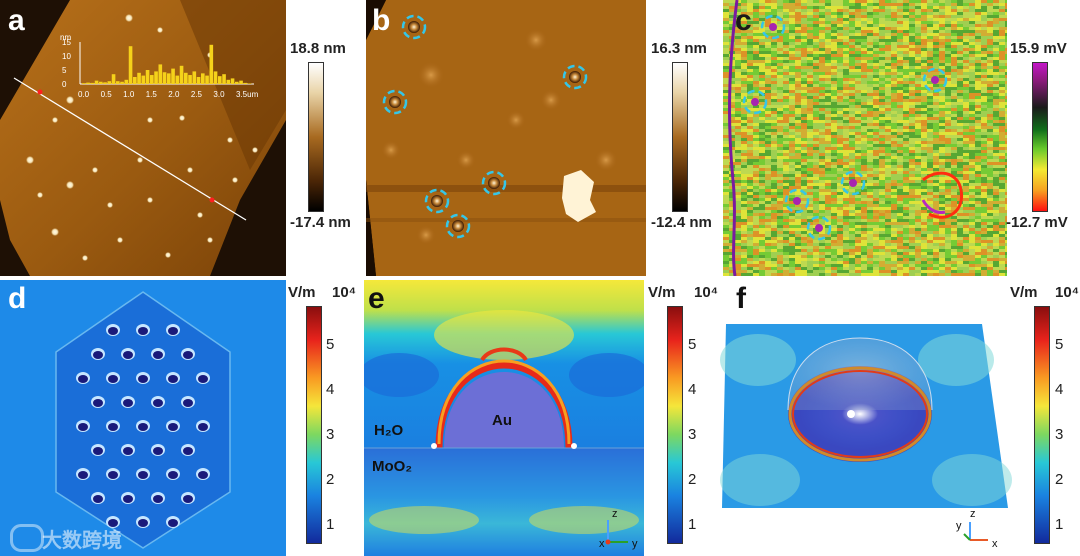  Describe the element at coordinates (662, 292) in the screenshot. I see `colorbar-e-unit: V/m` at that location.